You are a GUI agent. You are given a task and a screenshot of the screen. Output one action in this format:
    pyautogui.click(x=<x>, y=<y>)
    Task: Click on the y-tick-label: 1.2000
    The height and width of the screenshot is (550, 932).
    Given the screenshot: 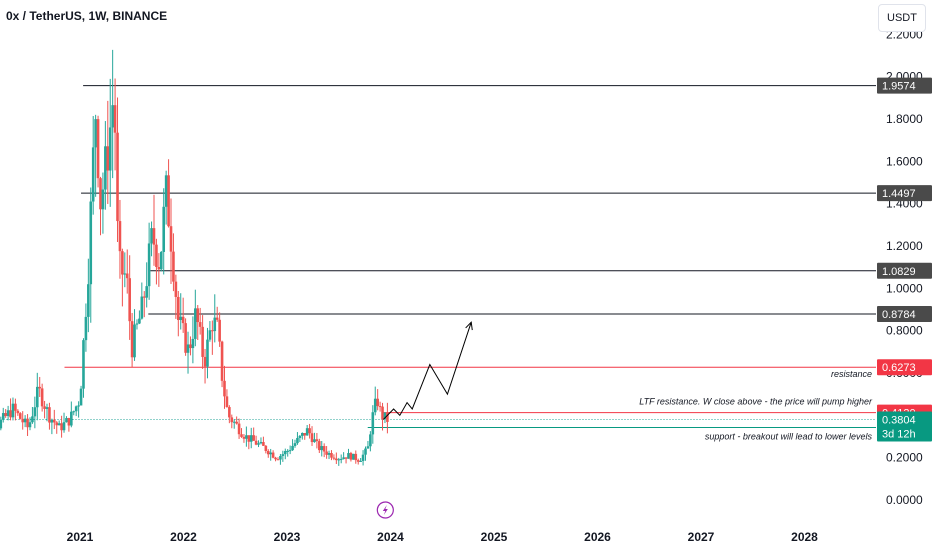 What is the action you would take?
    pyautogui.click(x=904, y=246)
    